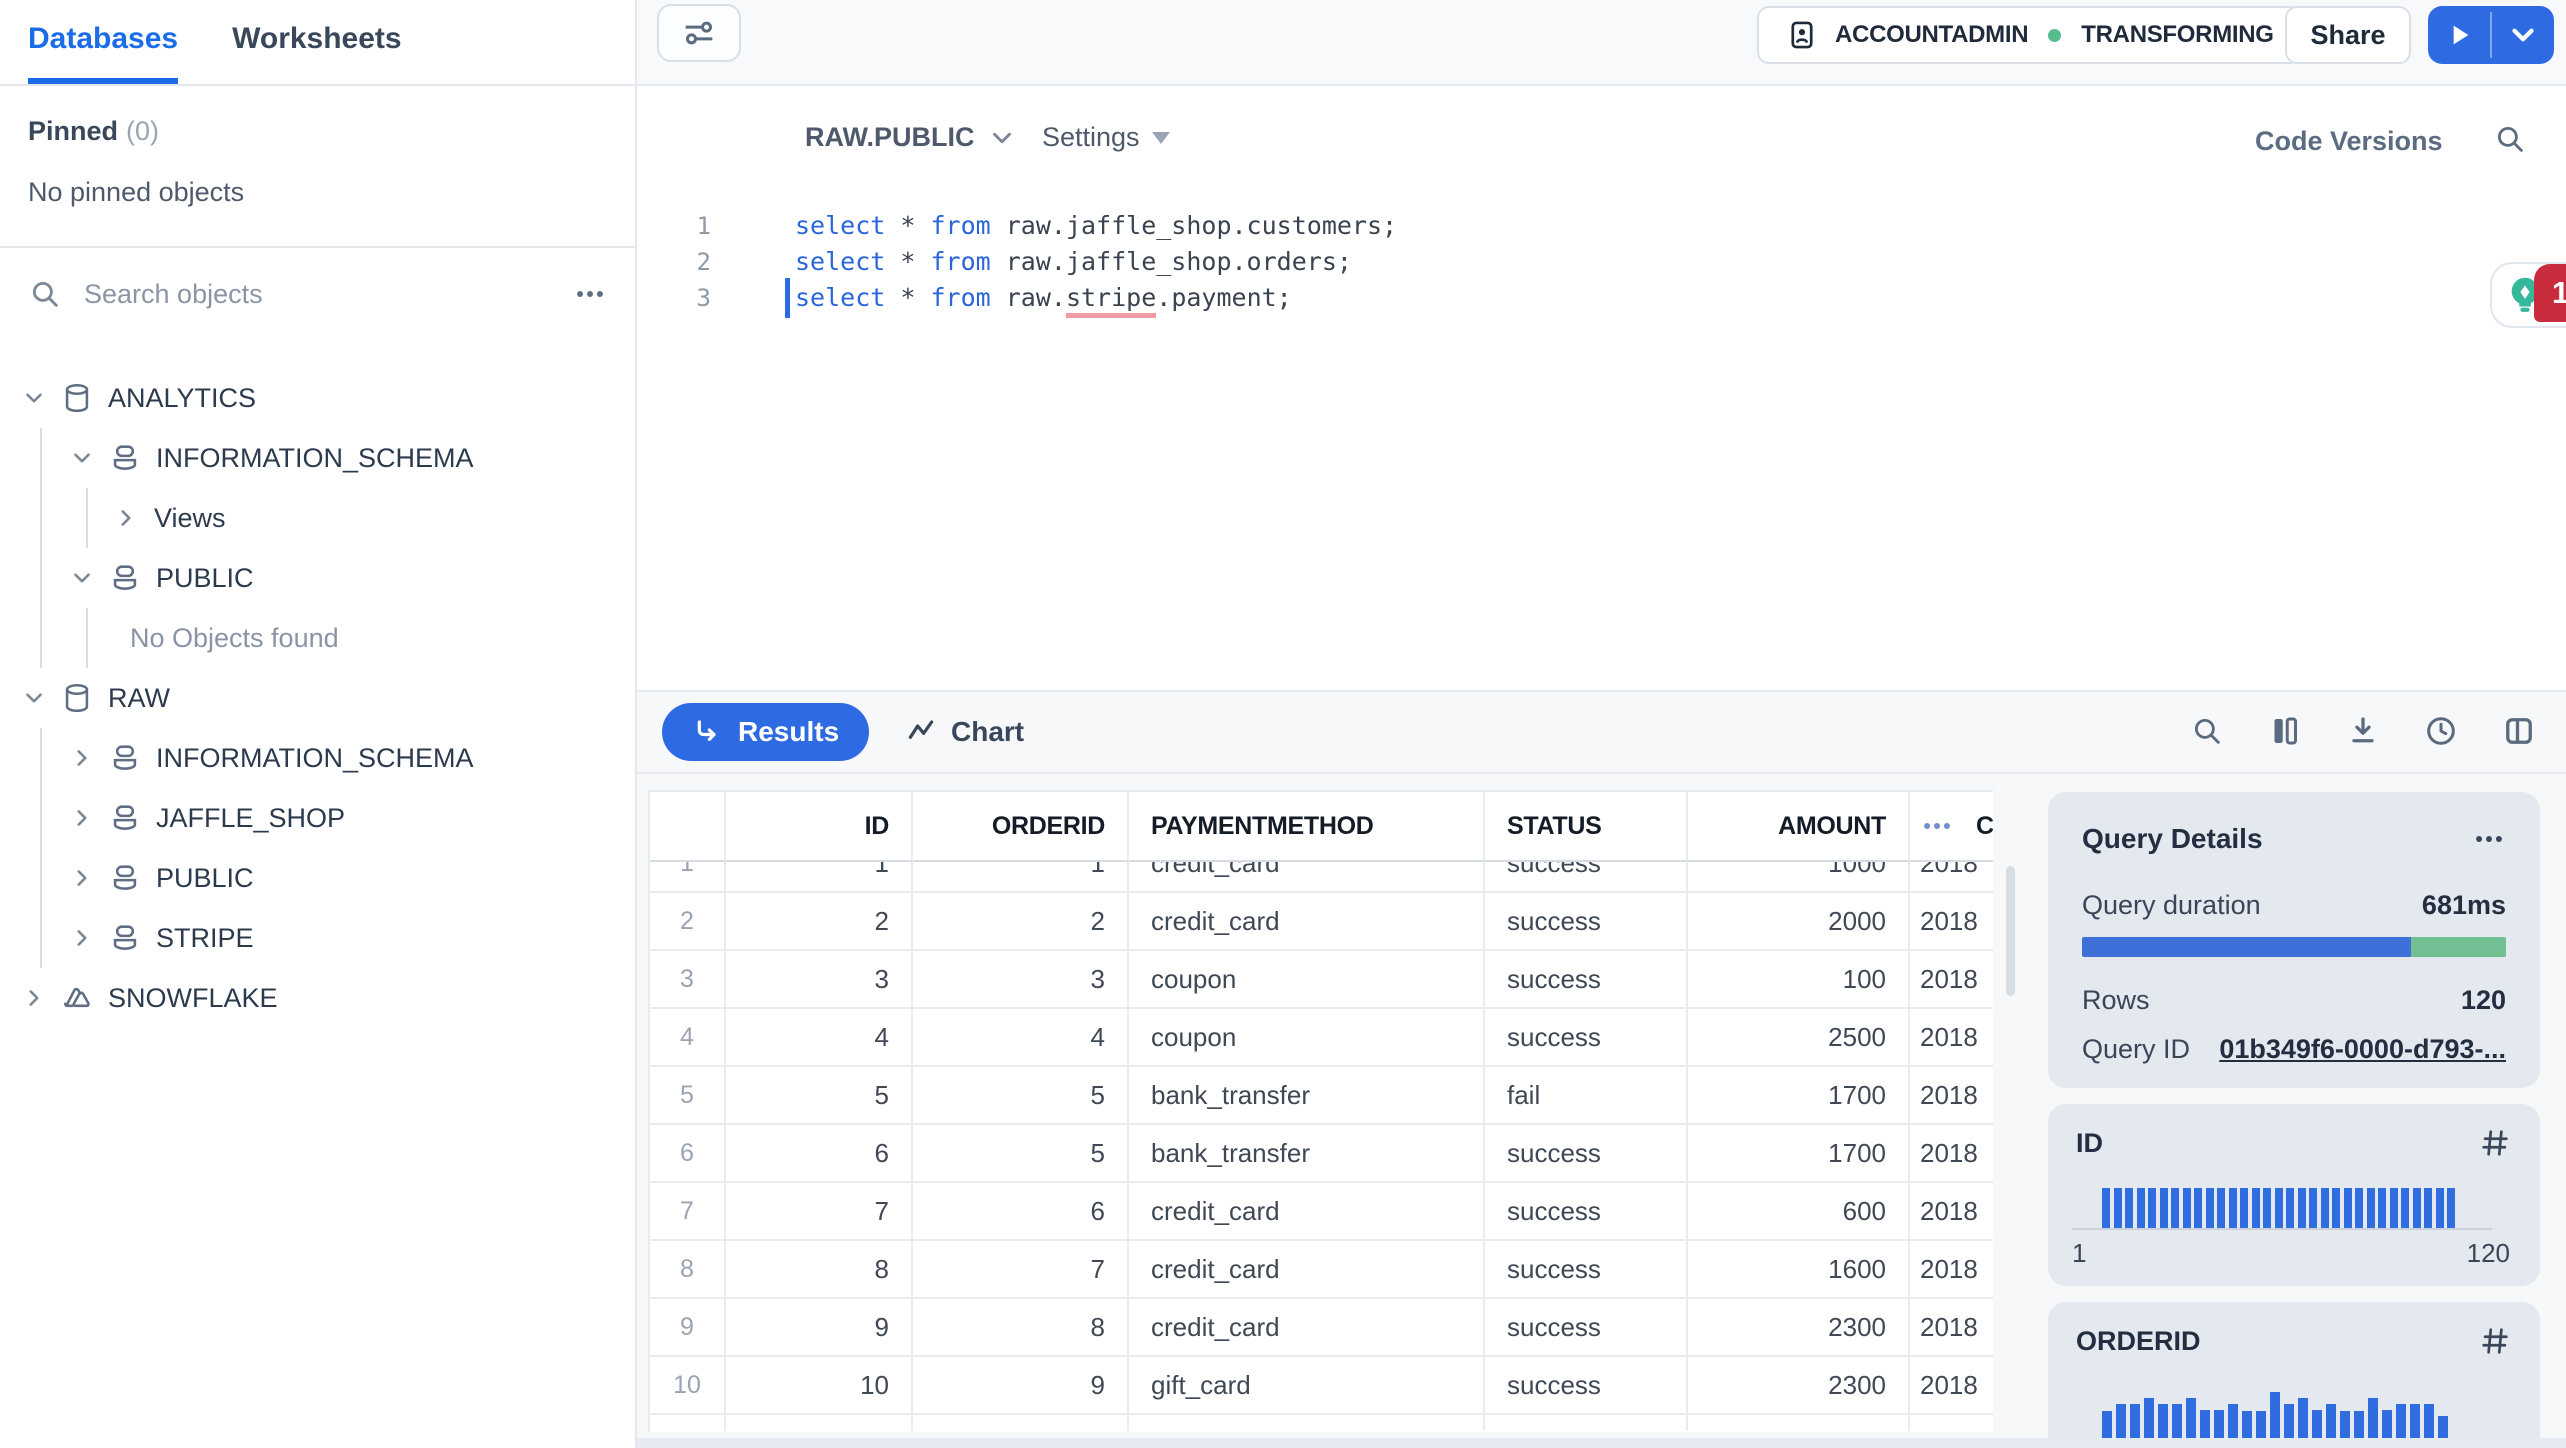 This screenshot has height=1448, width=2566. What do you see at coordinates (2489, 839) in the screenshot?
I see `query-details-menu-icon` at bounding box center [2489, 839].